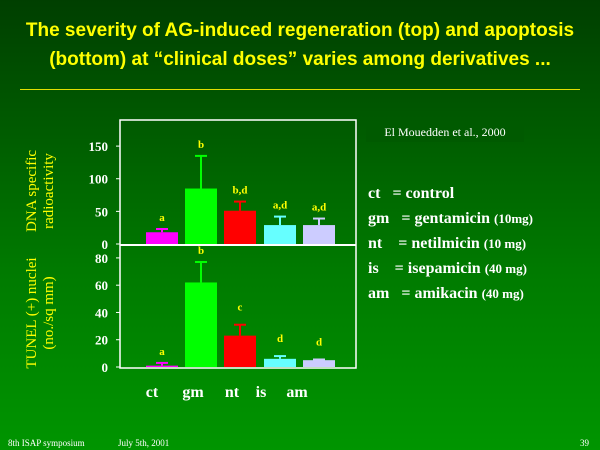 The width and height of the screenshot is (600, 450). Describe the element at coordinates (379, 218) in the screenshot. I see `legend-abbr: gm` at that location.